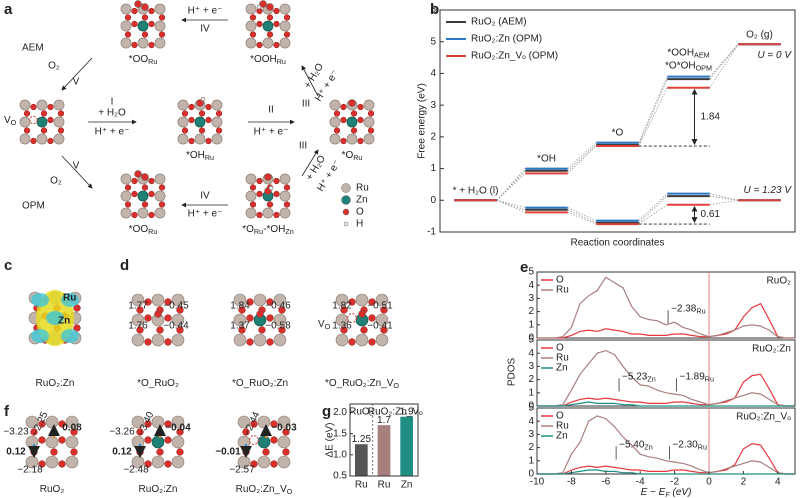 The height and width of the screenshot is (498, 800). I want to click on vacancy-label-part: V, so click(7, 120).